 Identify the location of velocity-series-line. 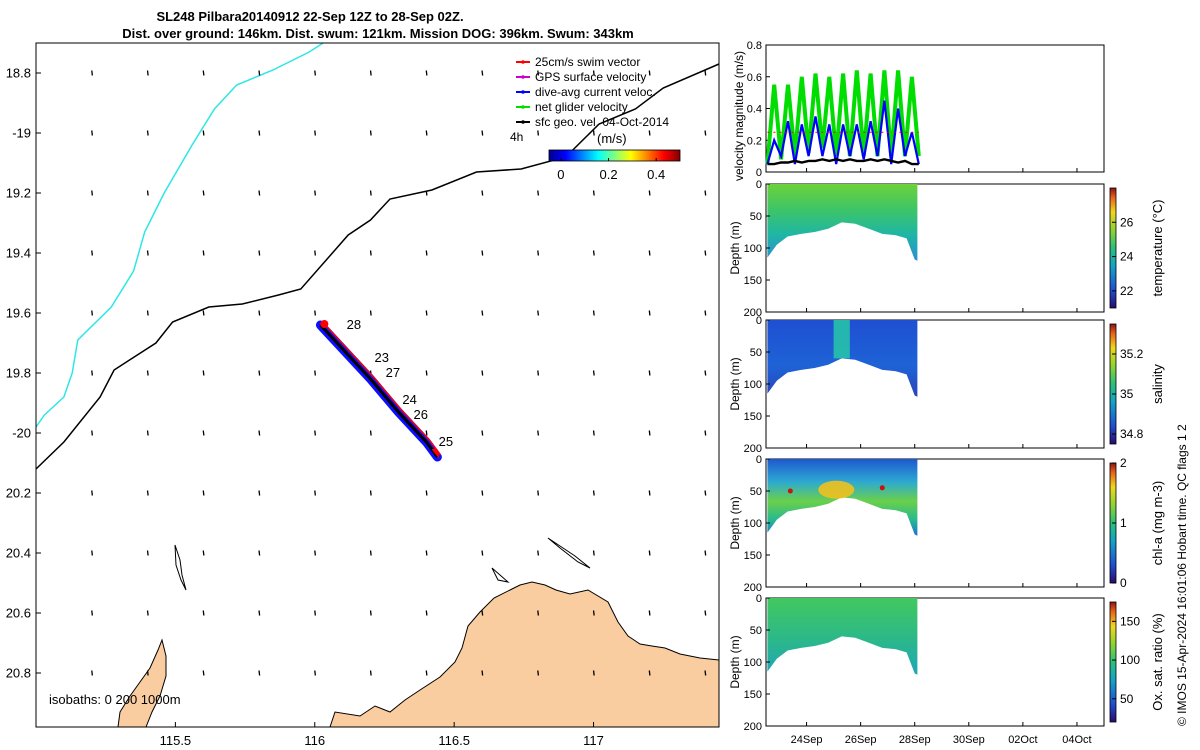
(843, 162).